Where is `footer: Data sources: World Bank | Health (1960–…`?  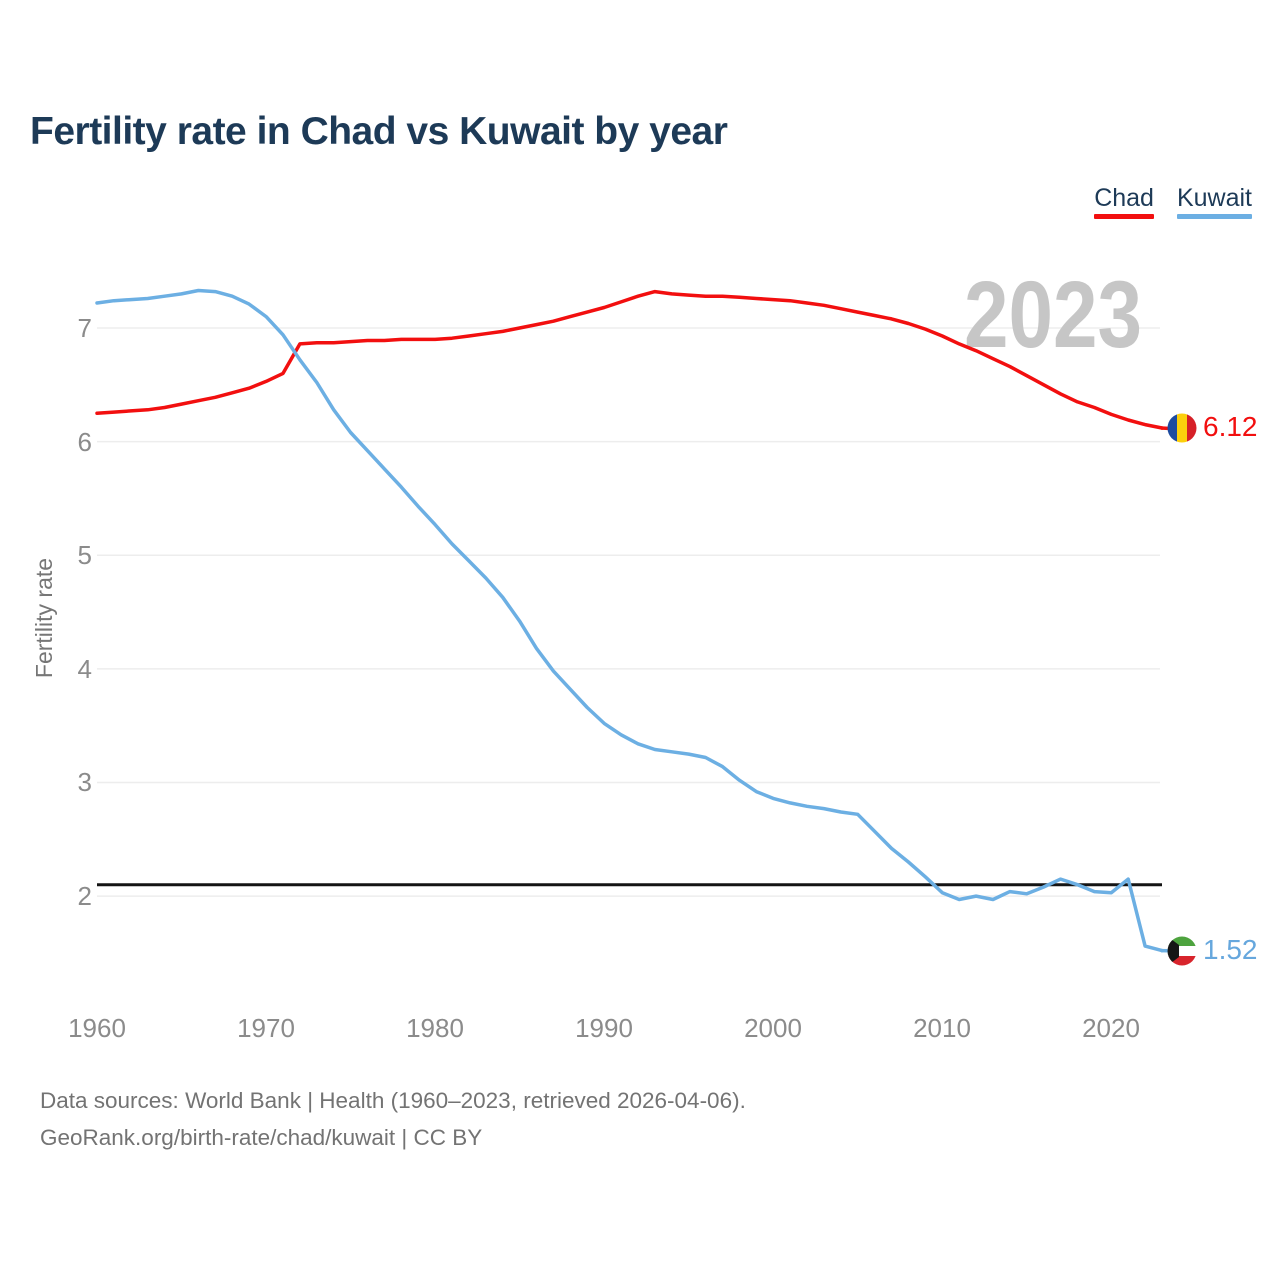
footer: Data sources: World Bank | Health (1960–… is located at coordinates (393, 1119).